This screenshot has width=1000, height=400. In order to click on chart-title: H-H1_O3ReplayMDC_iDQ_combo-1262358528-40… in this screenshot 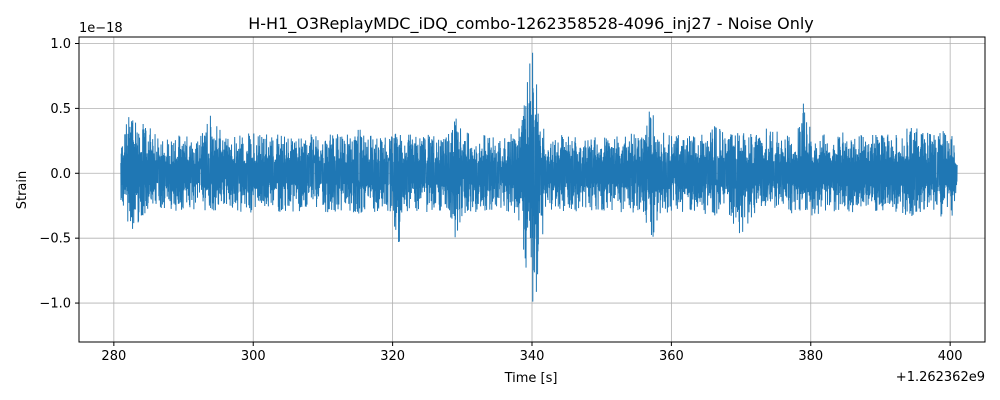, I will do `click(531, 24)`.